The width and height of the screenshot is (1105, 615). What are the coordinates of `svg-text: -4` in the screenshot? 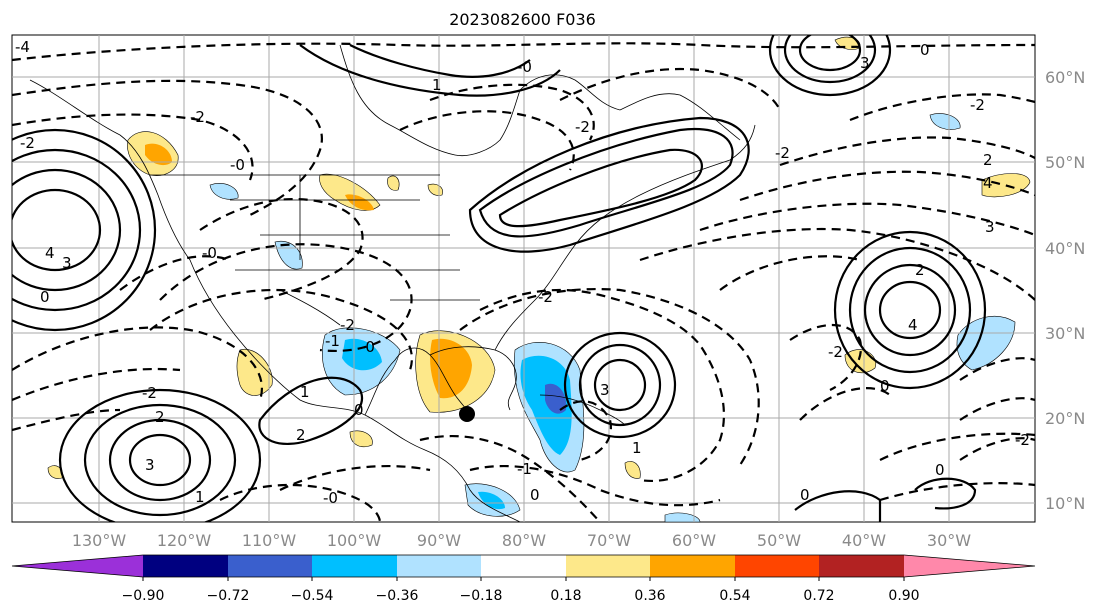 It's located at (22, 47).